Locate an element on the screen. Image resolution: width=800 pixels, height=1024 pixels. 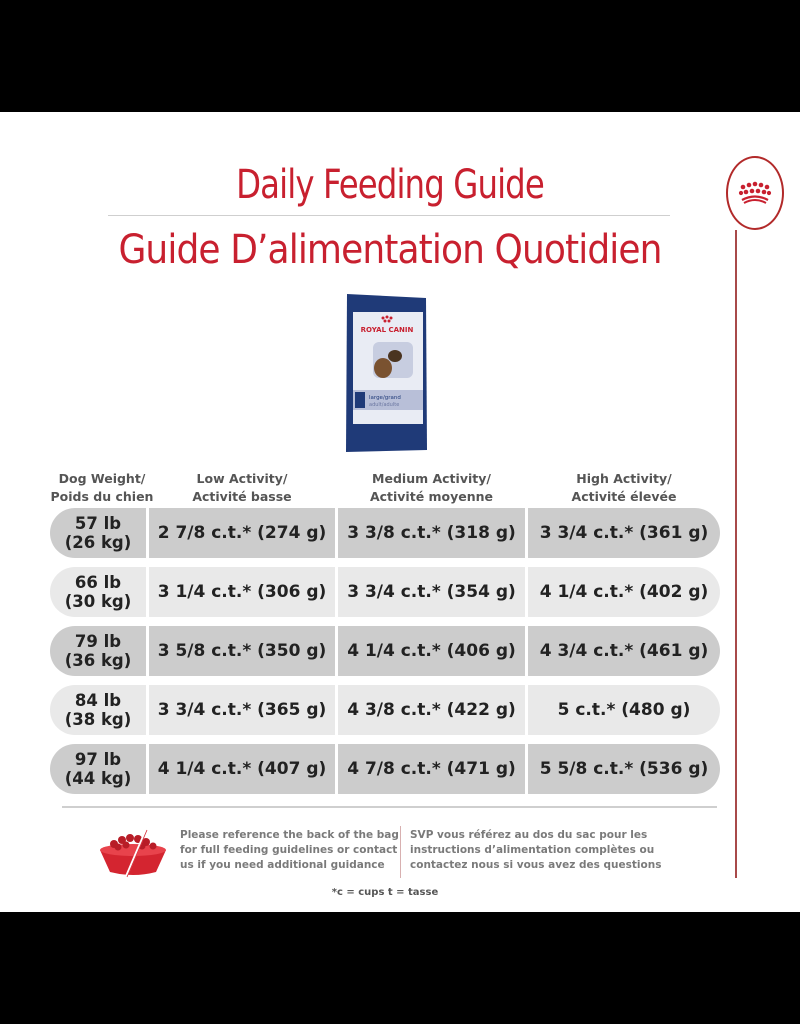
header-high-activity: High Activity/ Activité élevée is located at coordinates (624, 487).